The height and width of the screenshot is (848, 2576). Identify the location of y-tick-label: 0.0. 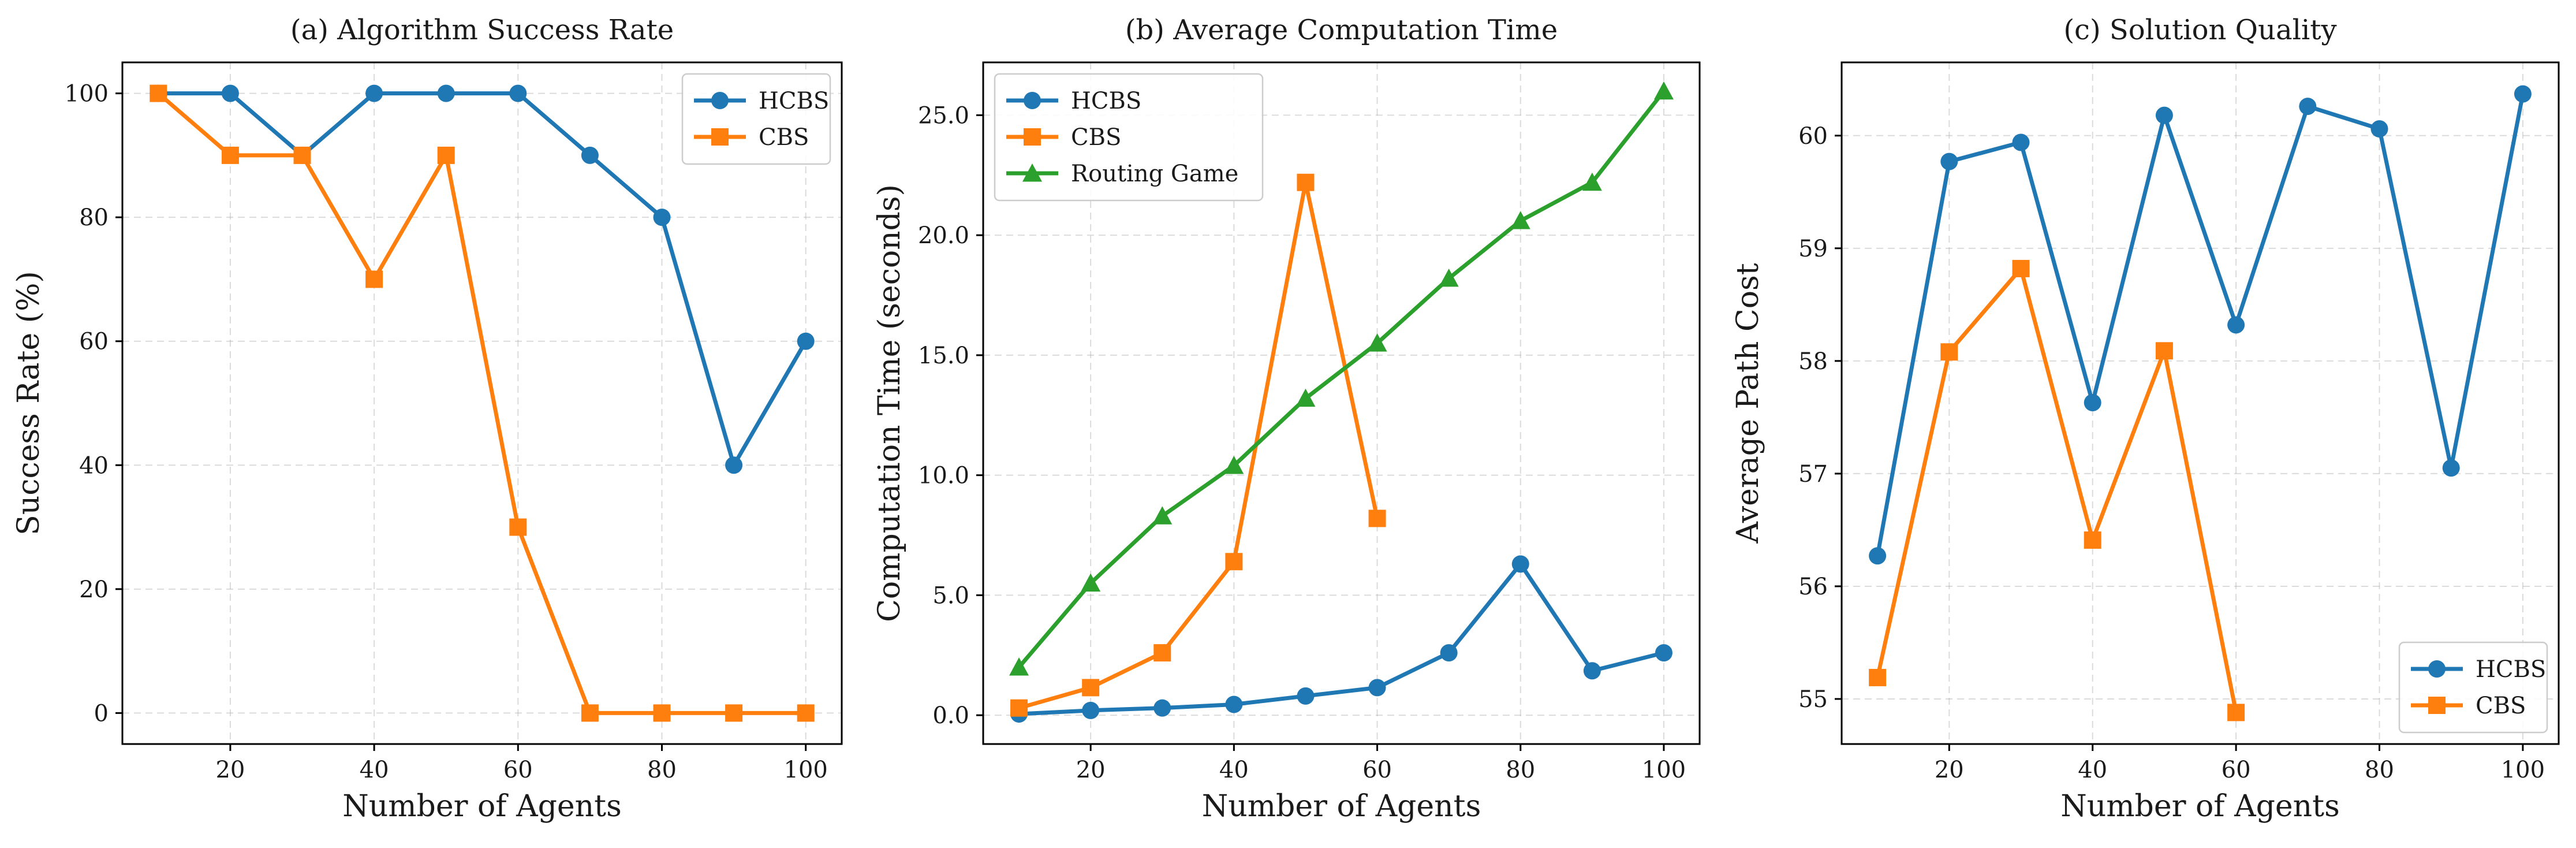
(950, 715).